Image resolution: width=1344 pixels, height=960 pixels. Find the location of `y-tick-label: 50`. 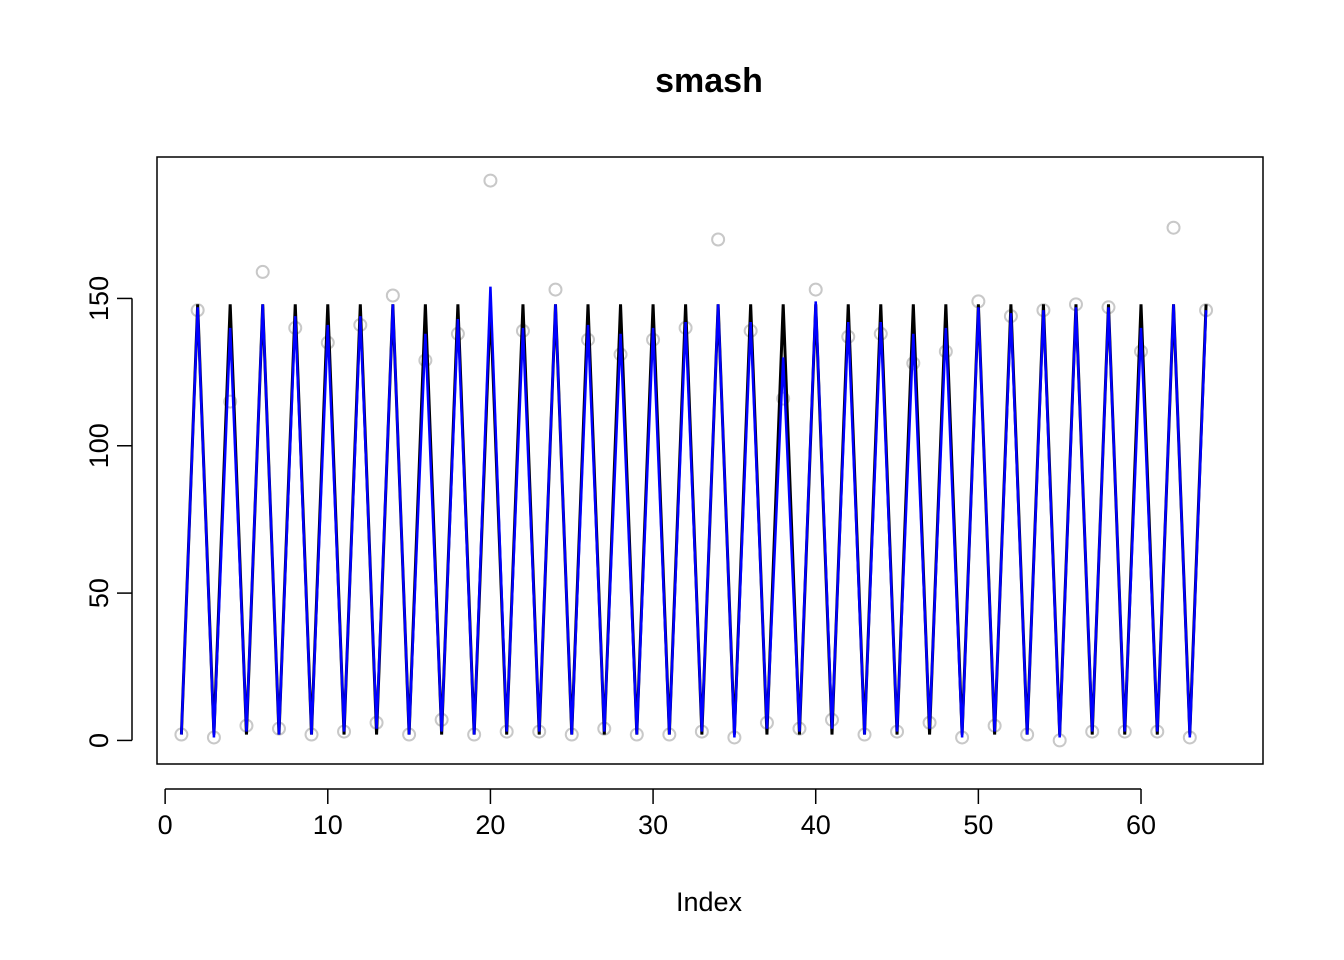

y-tick-label: 50 is located at coordinates (99, 593).